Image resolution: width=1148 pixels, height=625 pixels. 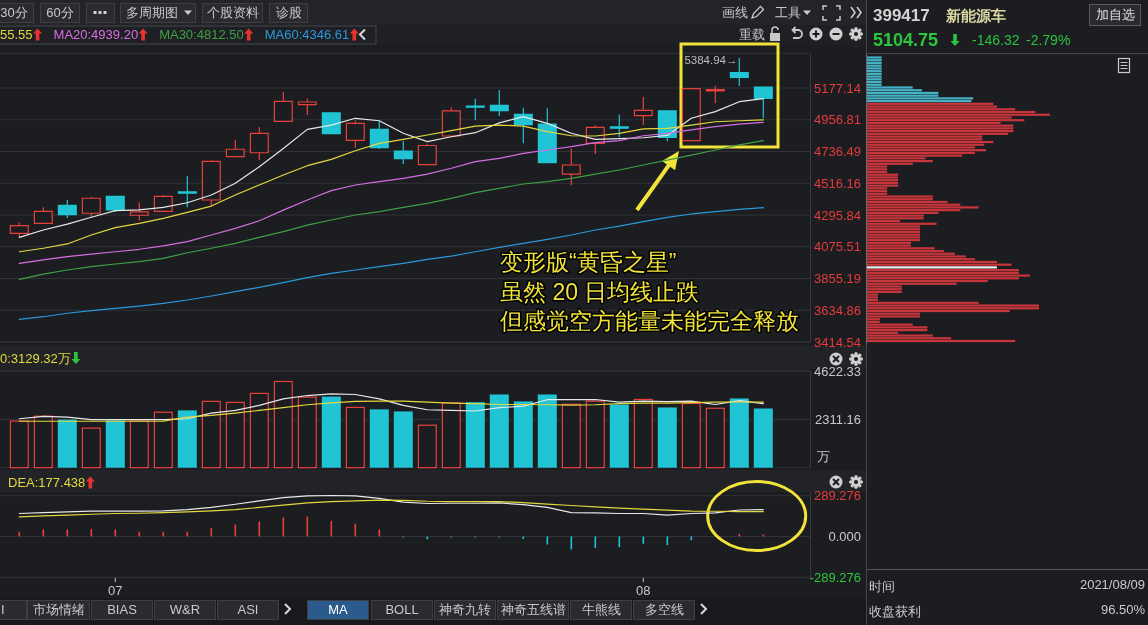 What do you see at coordinates (115, 590) in the screenshot?
I see `x-tick-label: 07` at bounding box center [115, 590].